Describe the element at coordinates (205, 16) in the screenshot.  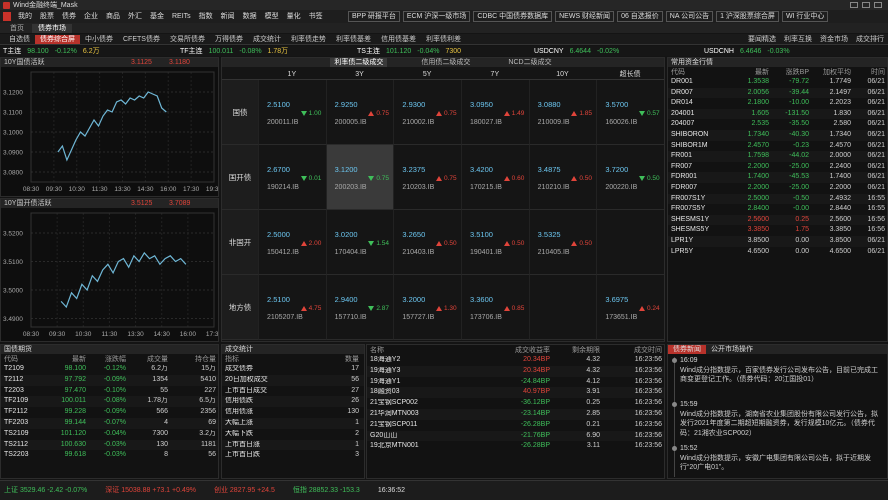
I see `menu-item: 指数` at that location.